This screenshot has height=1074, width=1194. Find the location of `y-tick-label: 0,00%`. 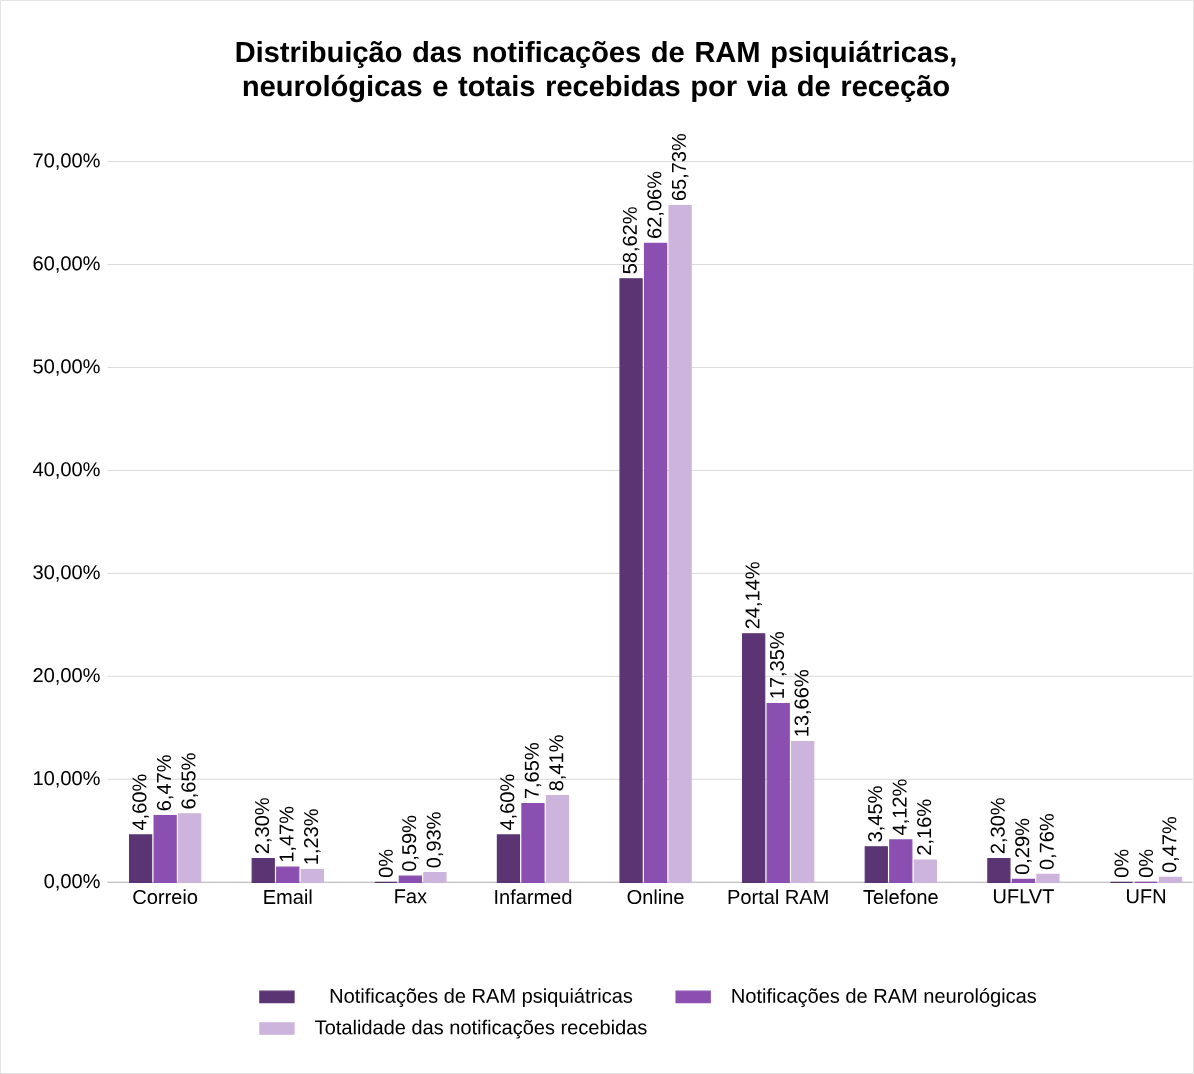

y-tick-label: 0,00% is located at coordinates (72, 882).